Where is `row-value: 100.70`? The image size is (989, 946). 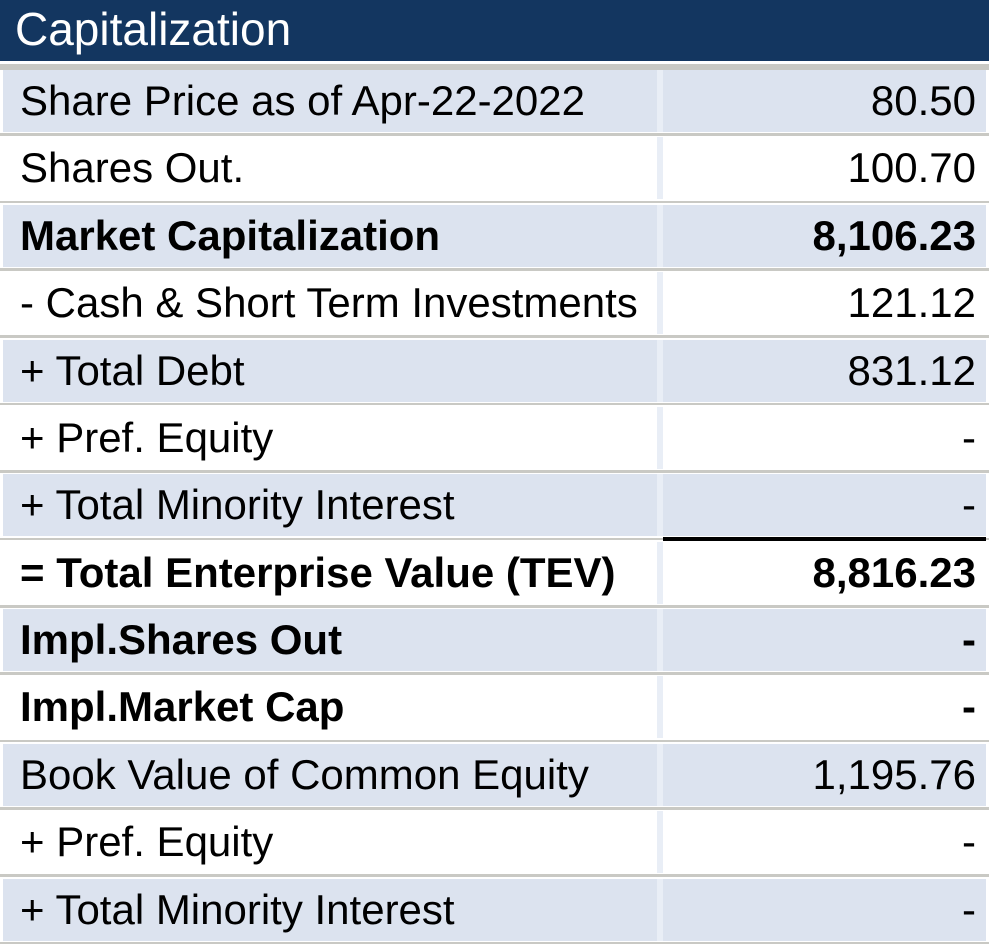
row-value: 100.70 is located at coordinates (911, 168).